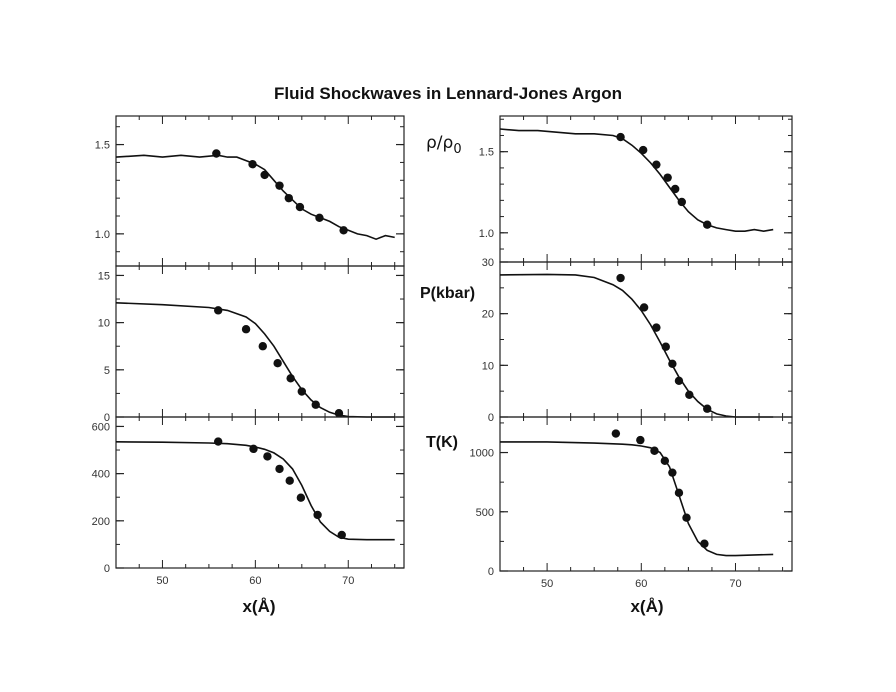  Describe the element at coordinates (485, 513) in the screenshot. I see `y-tick-label: 500` at that location.